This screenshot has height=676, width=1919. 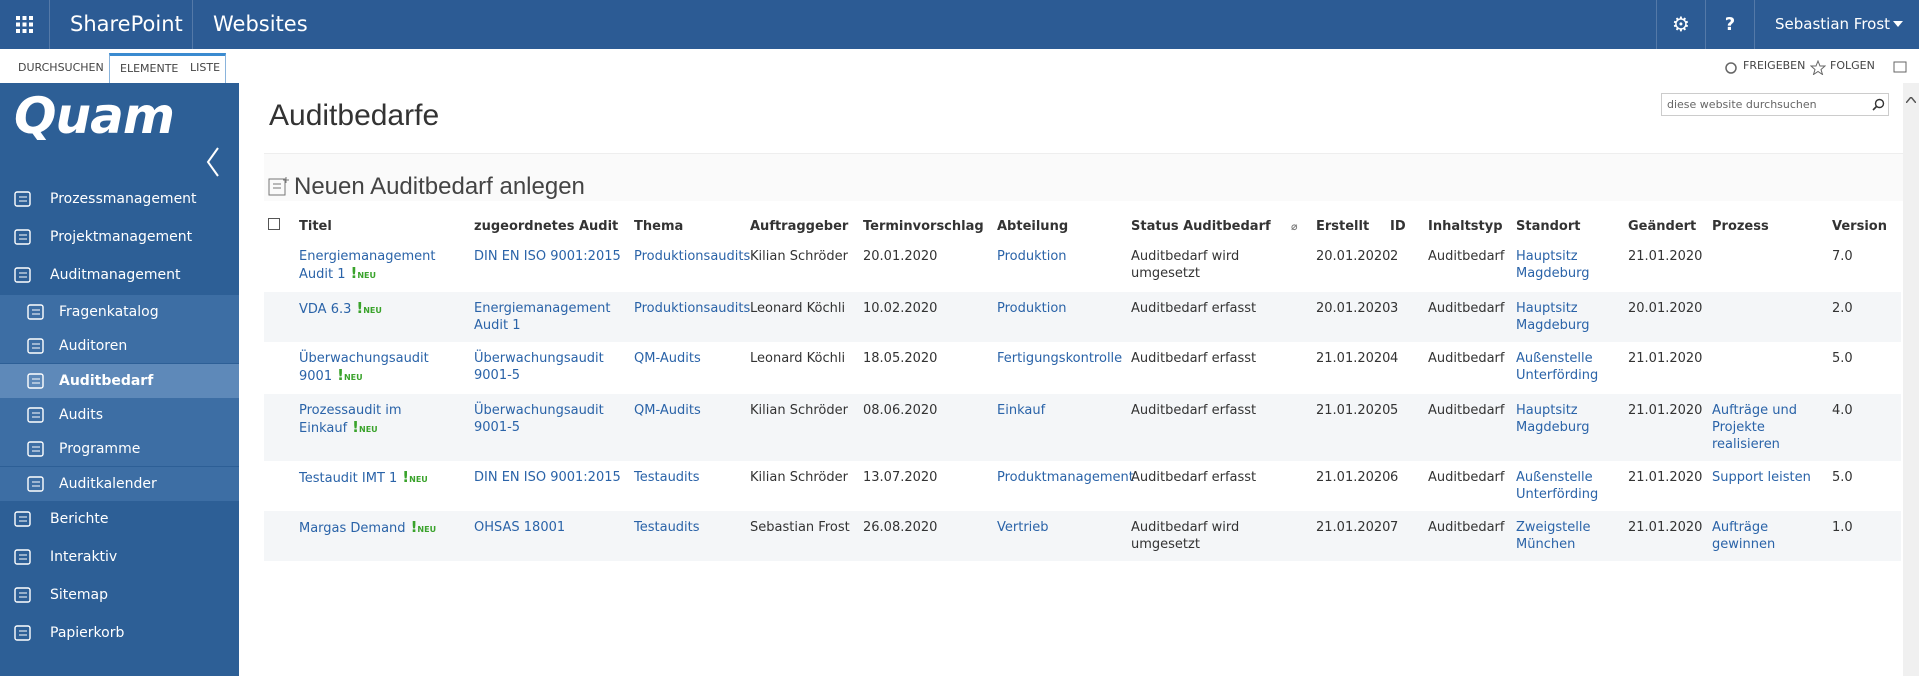 I want to click on cell-link: Prozessaudit im Einkauf, so click(x=350, y=419).